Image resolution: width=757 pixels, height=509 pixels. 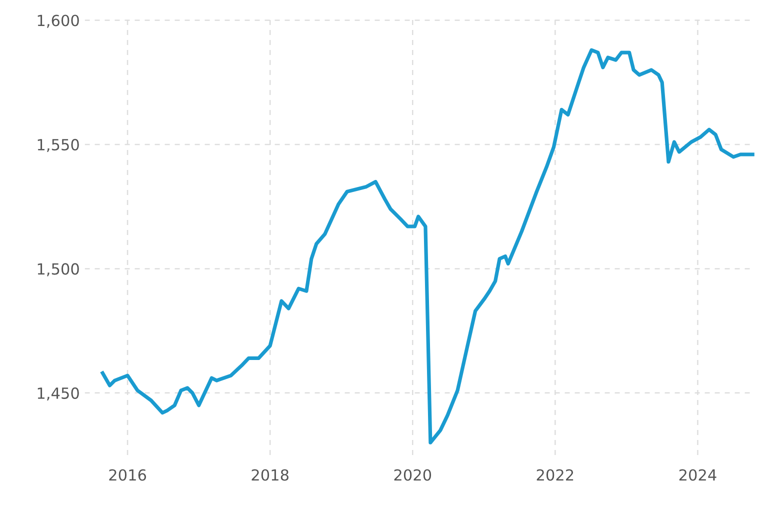 What do you see at coordinates (555, 475) in the screenshot?
I see `x-tick-label: 2022` at bounding box center [555, 475].